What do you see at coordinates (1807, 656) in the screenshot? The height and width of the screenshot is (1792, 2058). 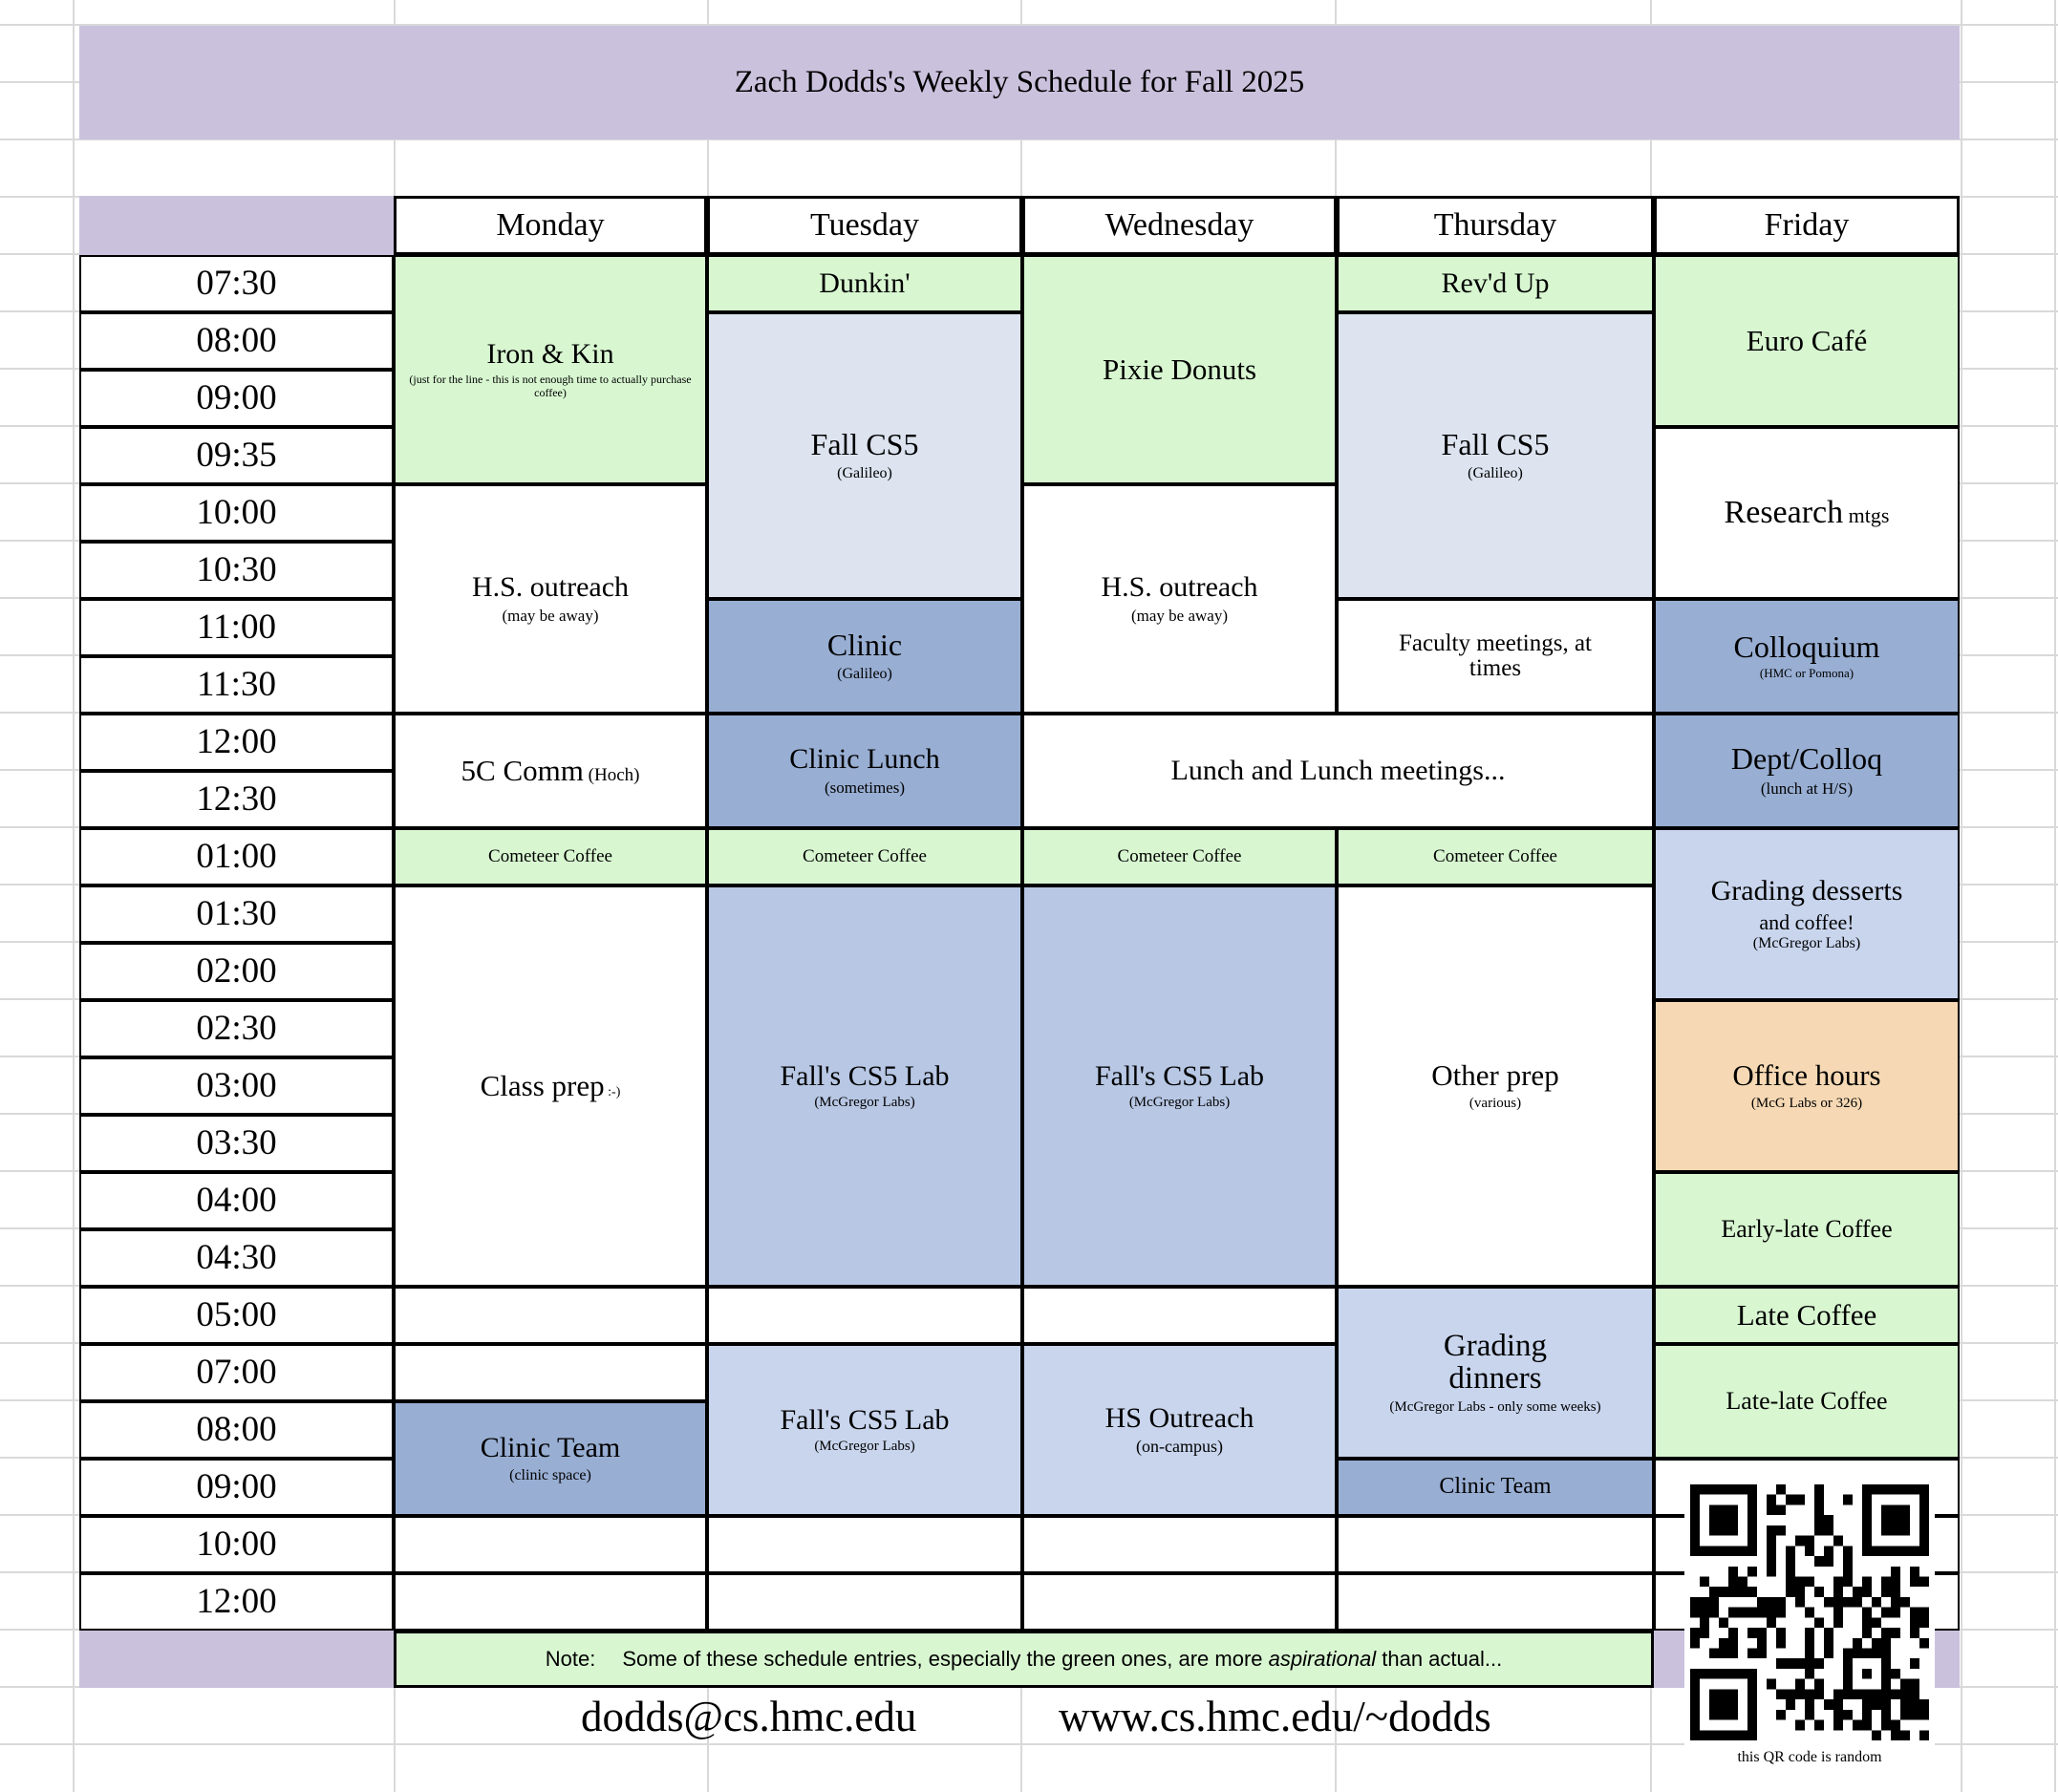 I see `event-colloquium: Colloquium (HMC or Pomona)` at bounding box center [1807, 656].